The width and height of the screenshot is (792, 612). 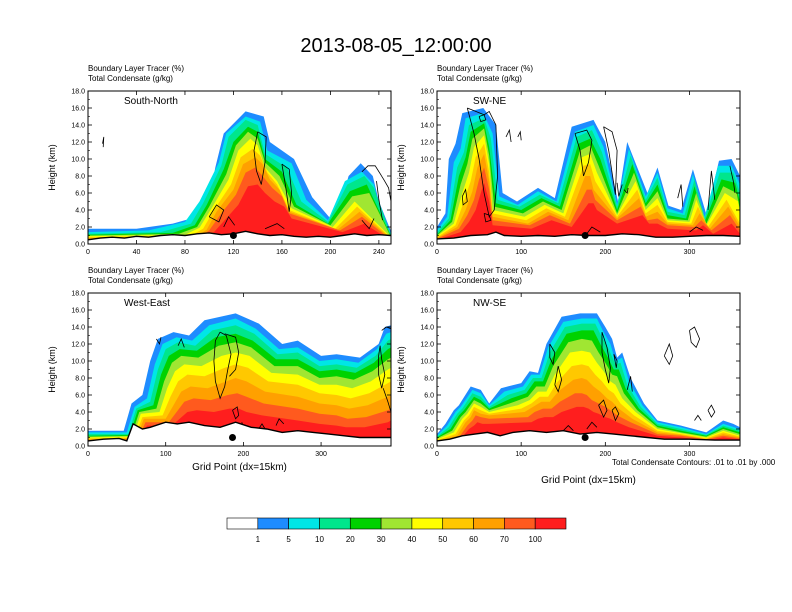 What do you see at coordinates (381, 539) in the screenshot?
I see `colorbar-label: 30` at bounding box center [381, 539].